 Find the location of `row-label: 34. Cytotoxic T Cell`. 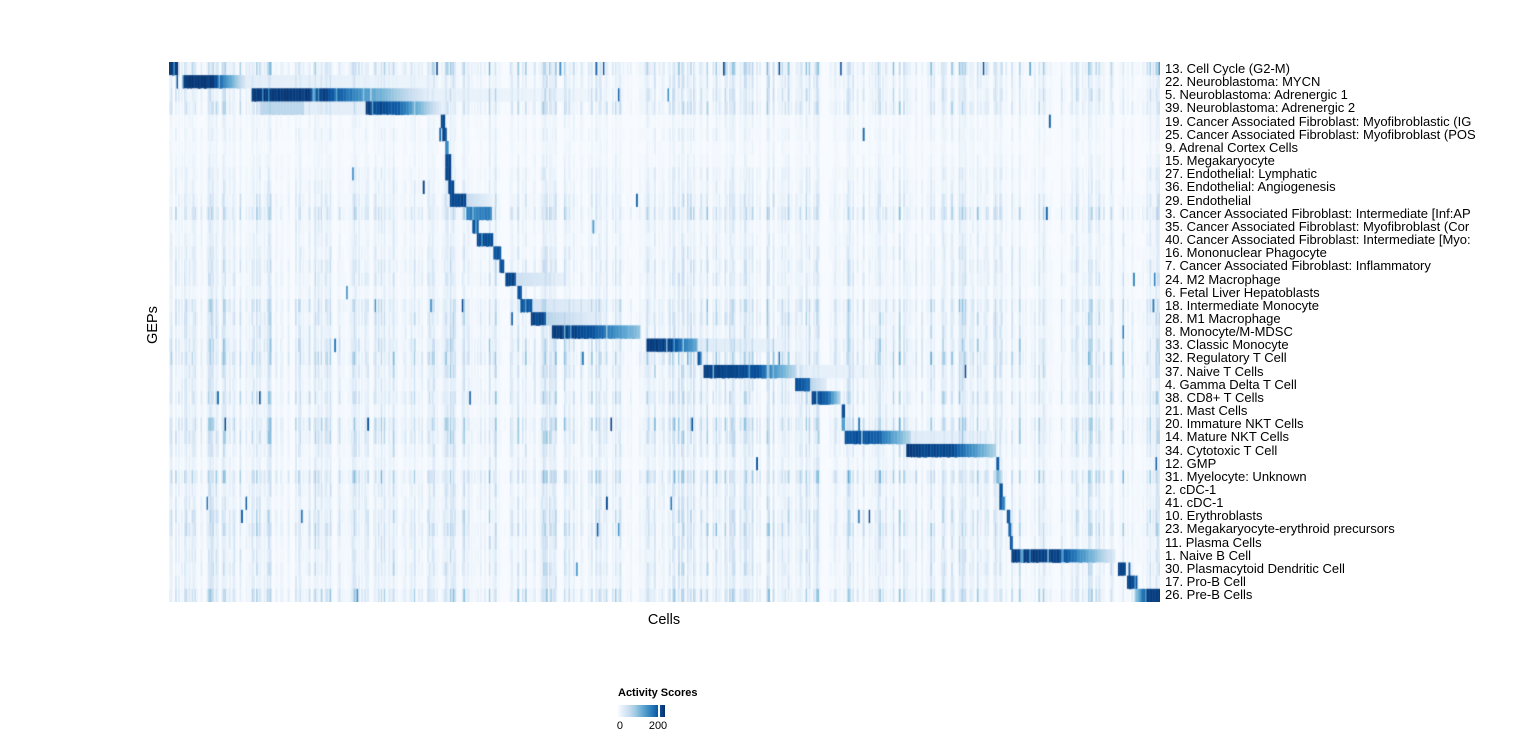

row-label: 34. Cytotoxic T Cell is located at coordinates (1221, 450).